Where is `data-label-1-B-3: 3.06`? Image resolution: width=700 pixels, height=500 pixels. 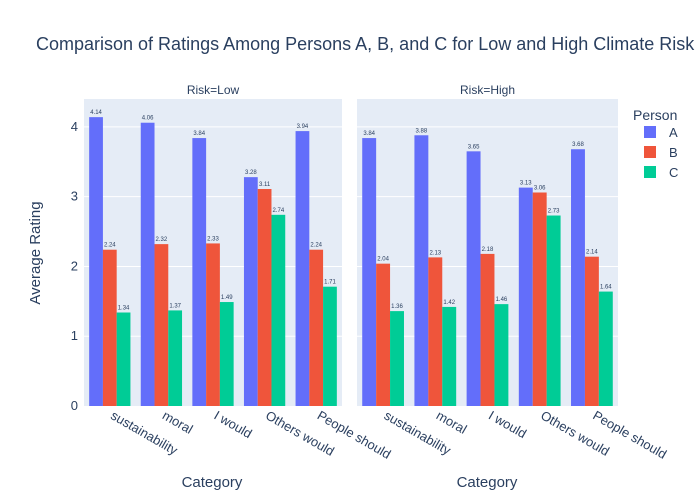
data-label-1-B-3: 3.06 is located at coordinates (540, 188).